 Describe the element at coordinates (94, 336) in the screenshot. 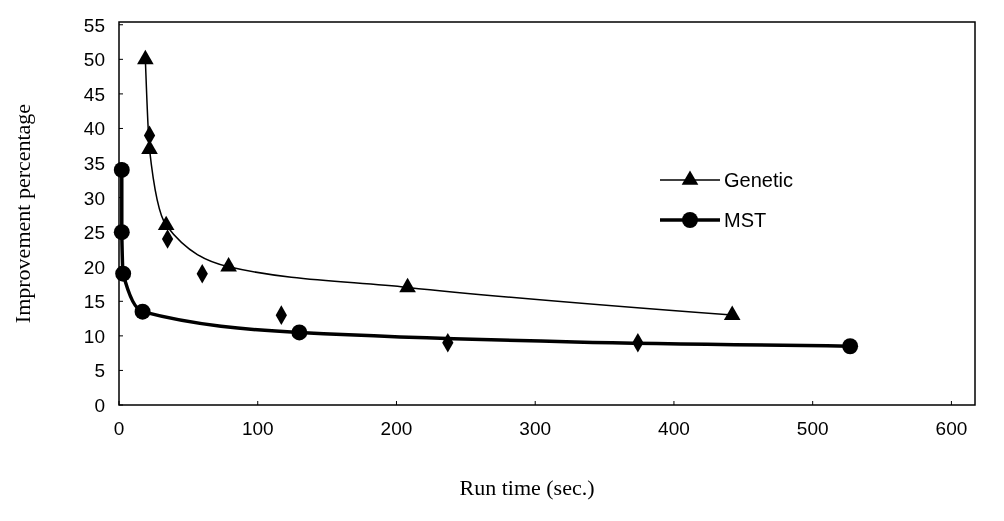

I see `y-tick-label: 10` at that location.